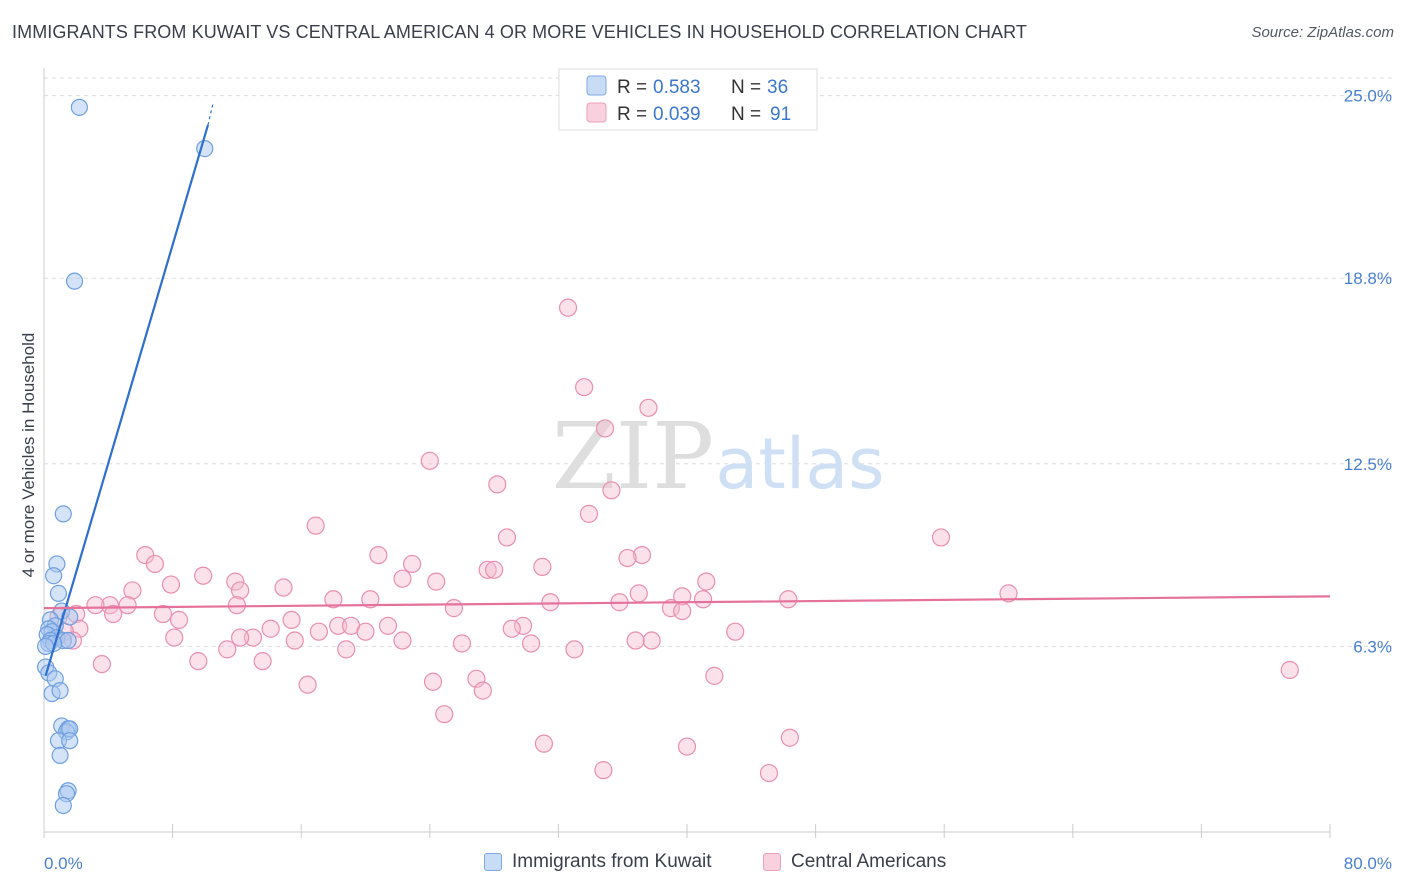  I want to click on legend-n-label: N =, so click(746, 87).